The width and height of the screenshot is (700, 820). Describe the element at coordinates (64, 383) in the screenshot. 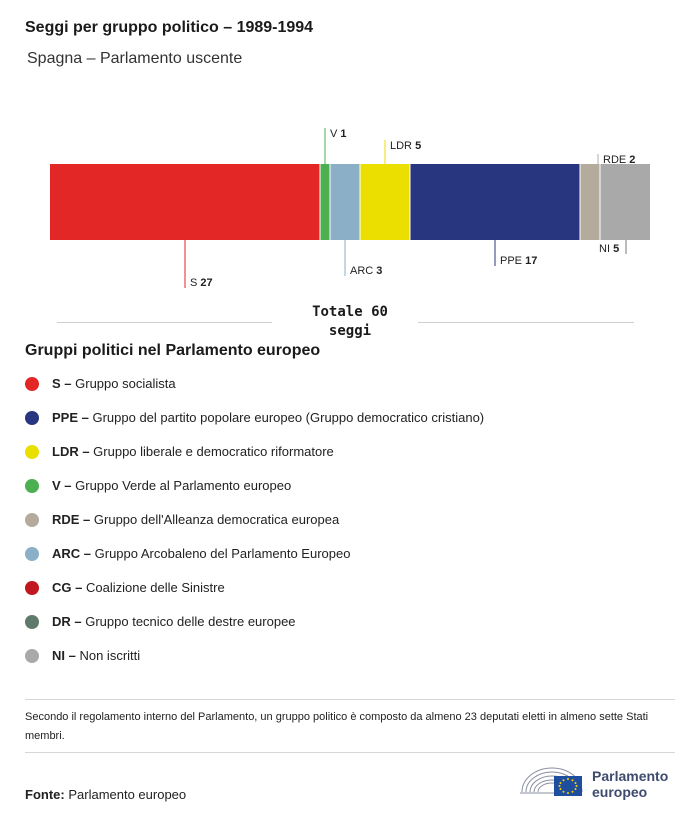

I see `legend-abbr: S –` at that location.